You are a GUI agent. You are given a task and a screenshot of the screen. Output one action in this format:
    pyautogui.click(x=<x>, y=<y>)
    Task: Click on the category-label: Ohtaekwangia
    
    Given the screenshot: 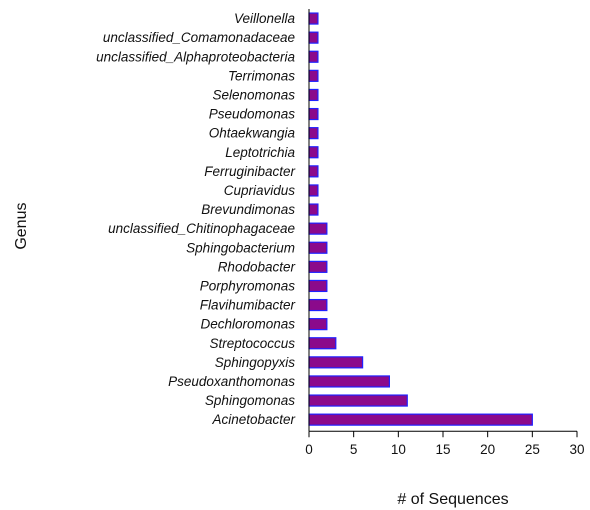 What is the action you would take?
    pyautogui.click(x=252, y=133)
    